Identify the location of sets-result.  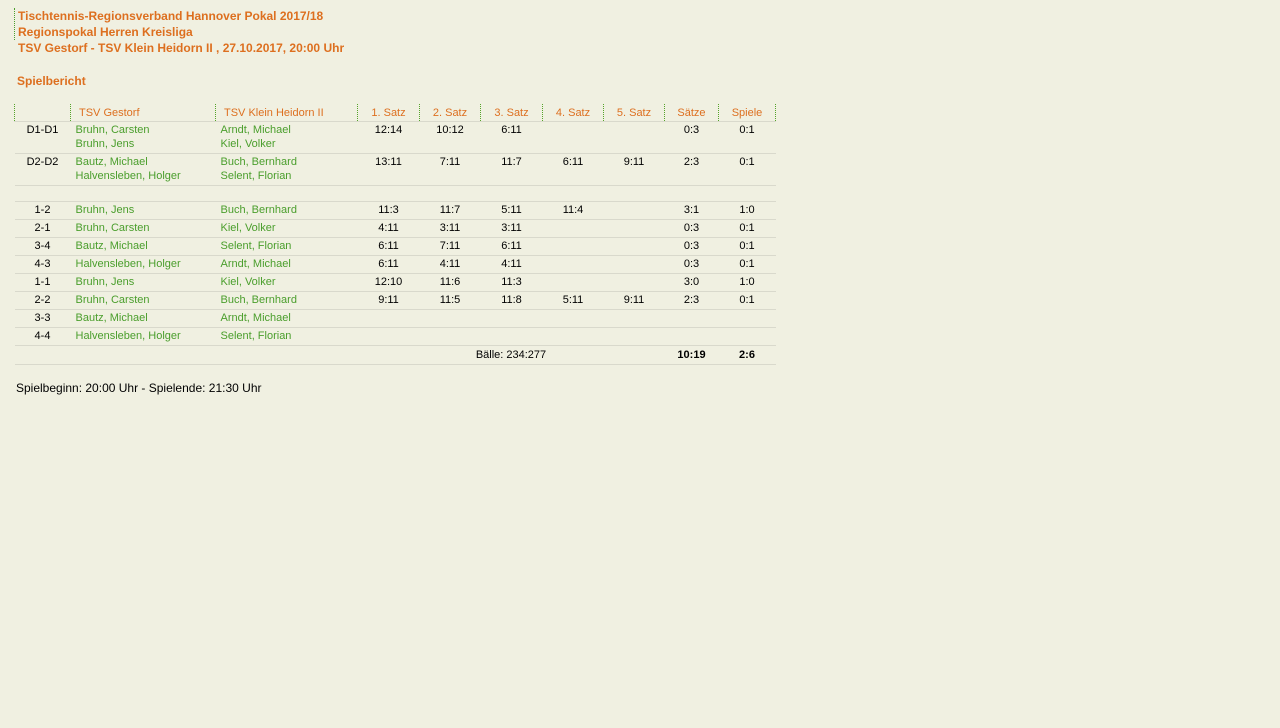
(691, 318).